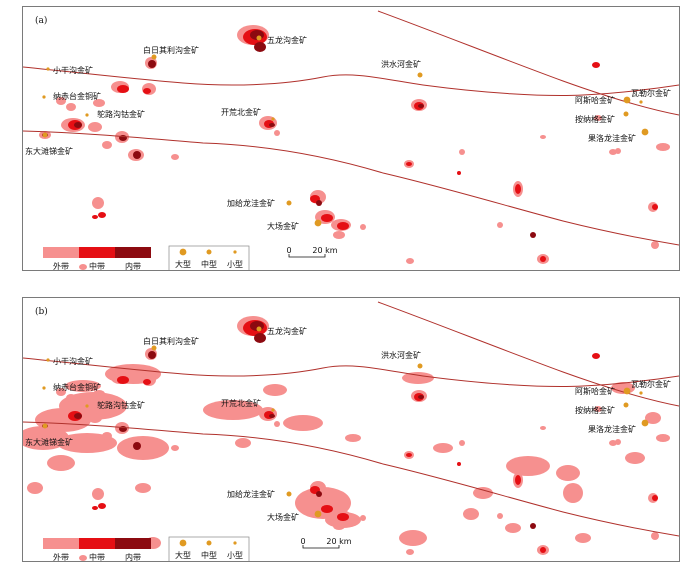 Image resolution: width=700 pixels, height=572 pixels. Describe the element at coordinates (61, 556) in the screenshot. I see `legend-zone-label: 外带` at that location.